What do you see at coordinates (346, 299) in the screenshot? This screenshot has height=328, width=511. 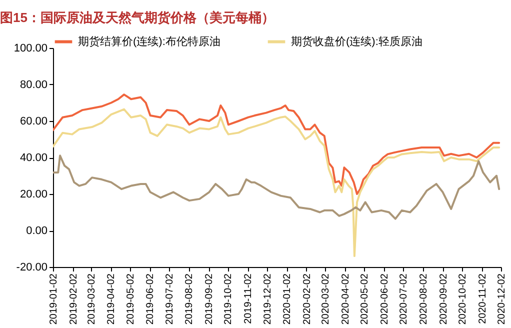 I see `x-tick-label: 2020-04-02` at bounding box center [346, 299].